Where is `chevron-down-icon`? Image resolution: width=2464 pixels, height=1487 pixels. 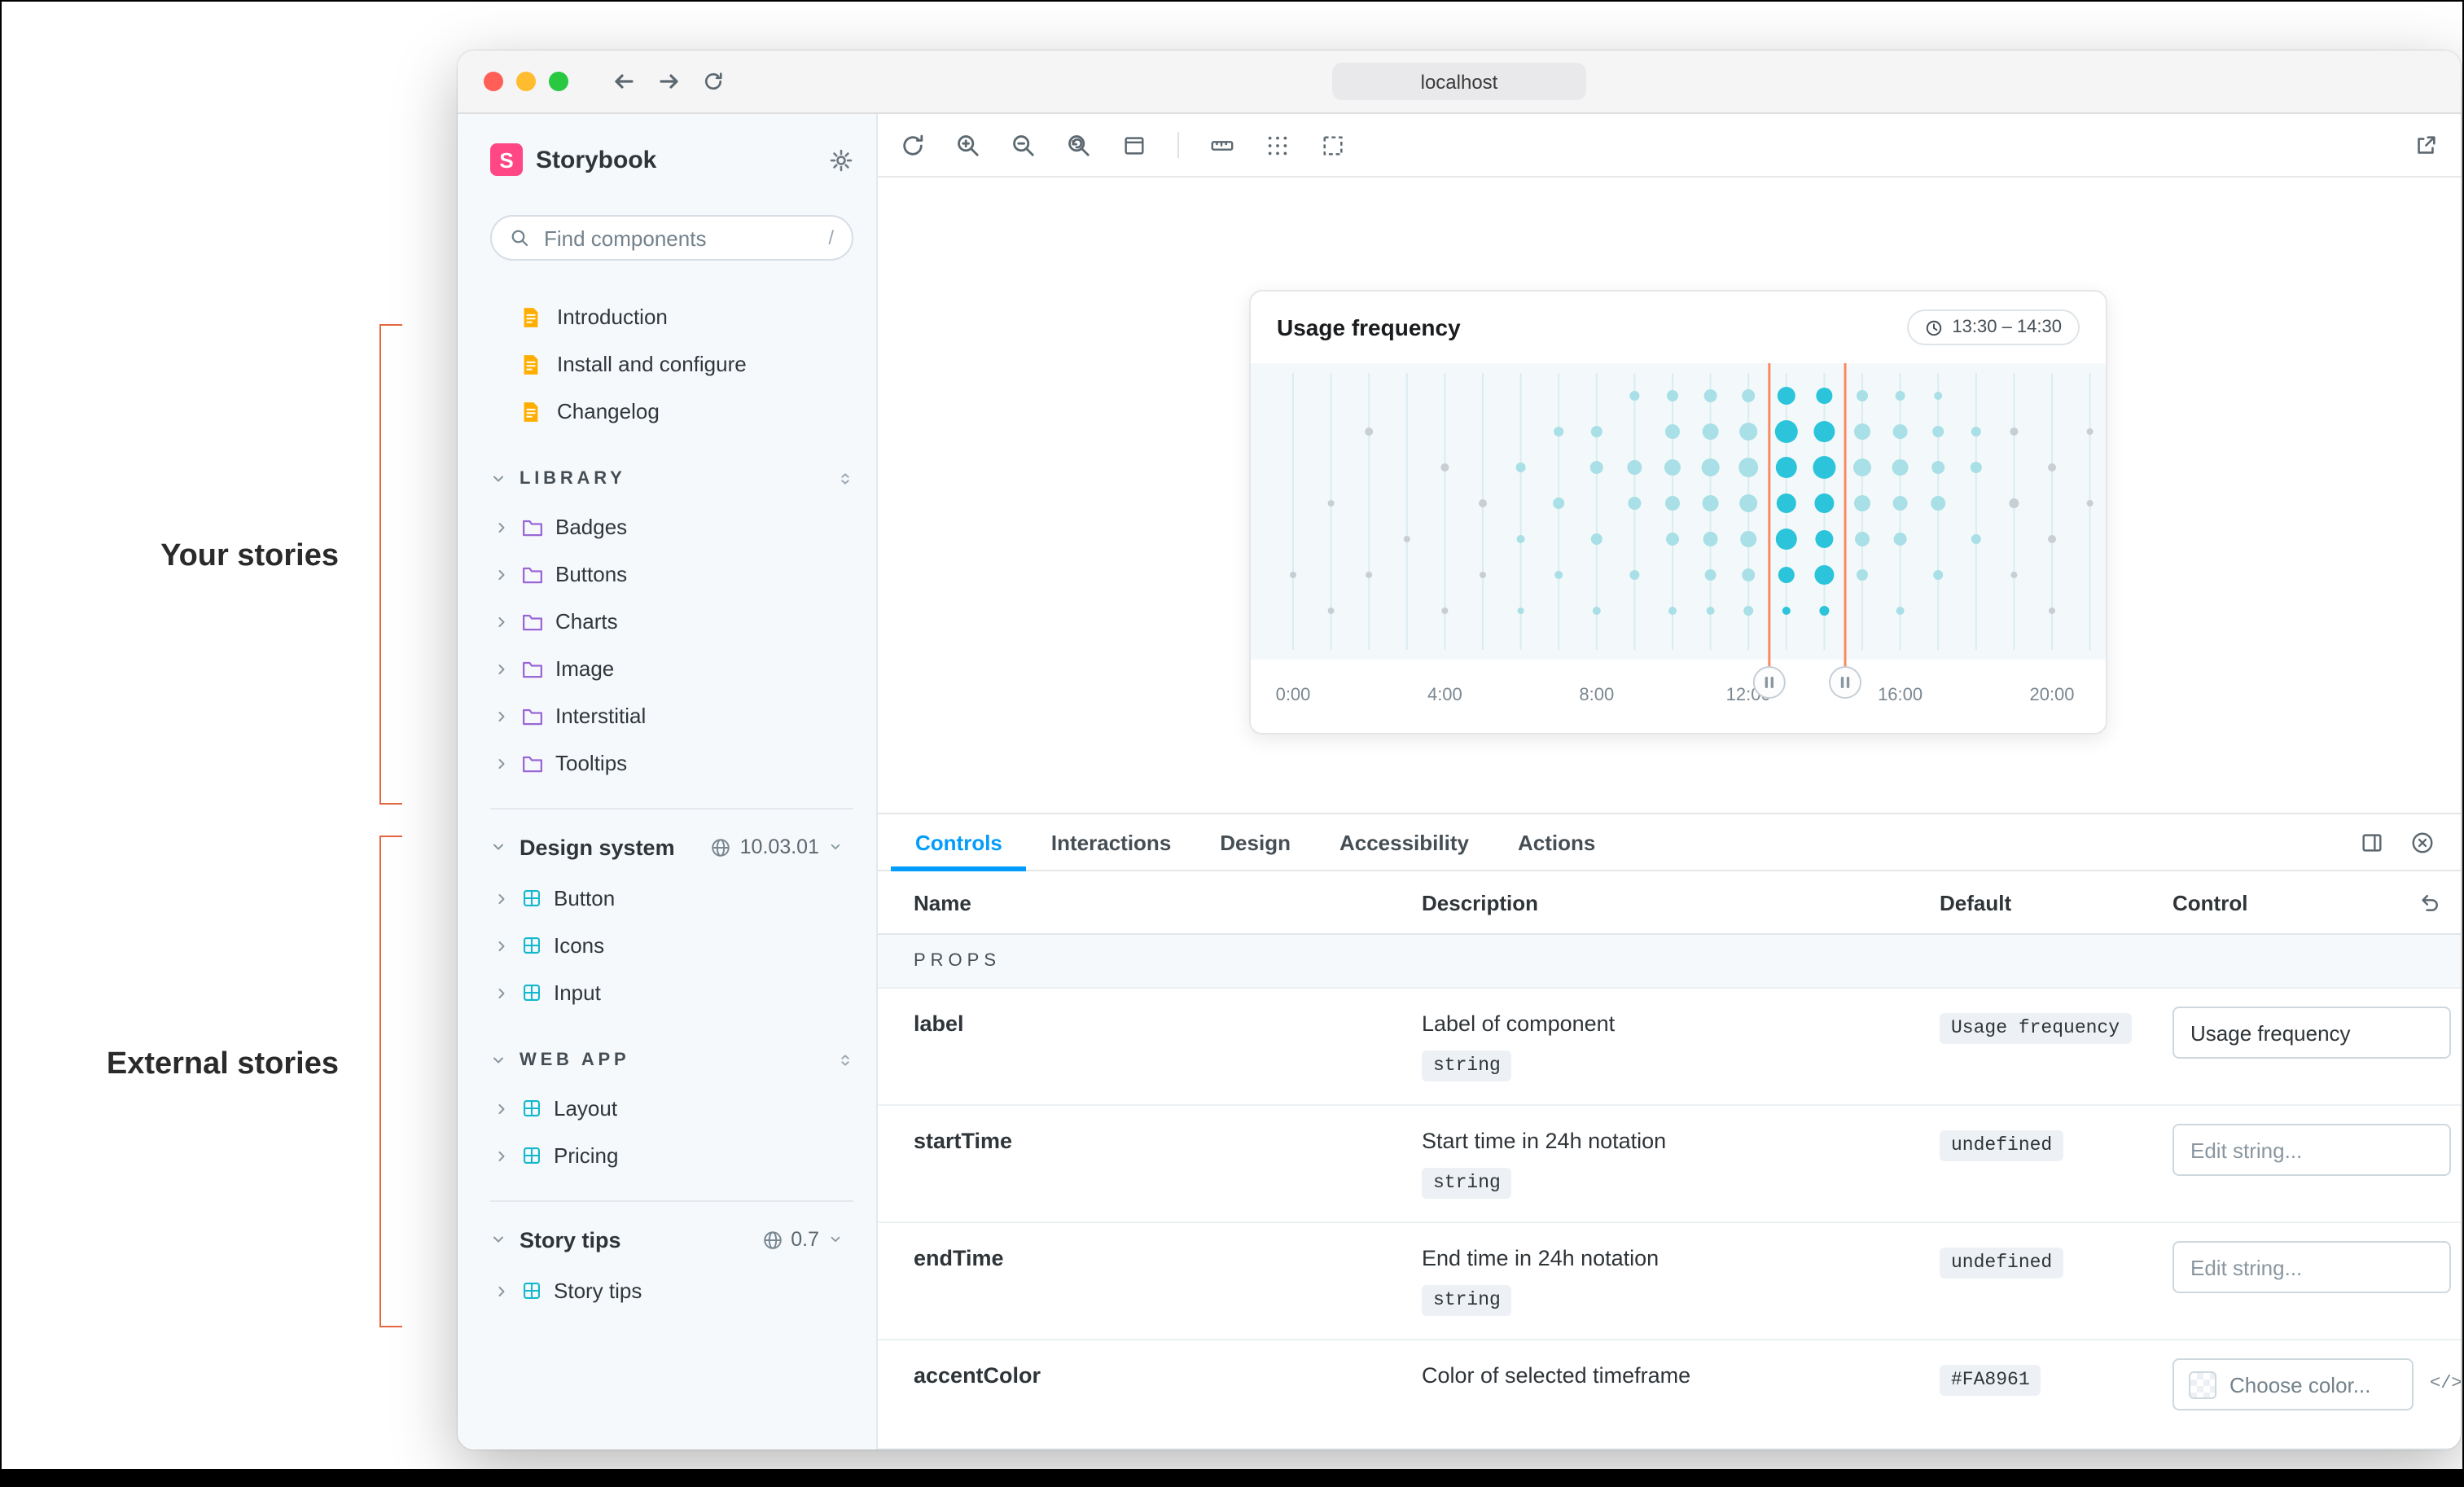 chevron-down-icon is located at coordinates (498, 1239).